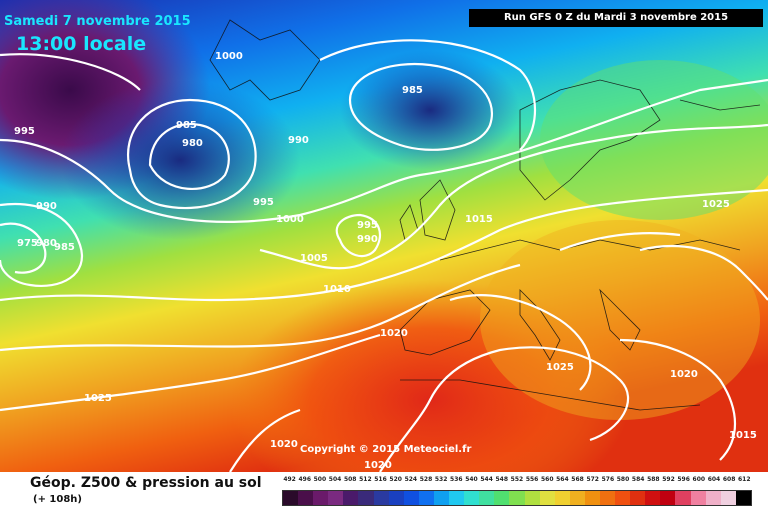  I want to click on scale-tick-label: 508, so click(350, 479).